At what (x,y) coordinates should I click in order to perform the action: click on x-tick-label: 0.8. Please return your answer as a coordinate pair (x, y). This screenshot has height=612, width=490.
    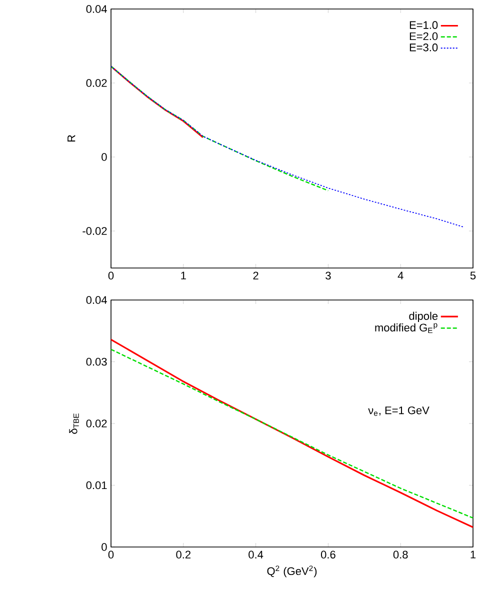
    Looking at the image, I should click on (400, 554).